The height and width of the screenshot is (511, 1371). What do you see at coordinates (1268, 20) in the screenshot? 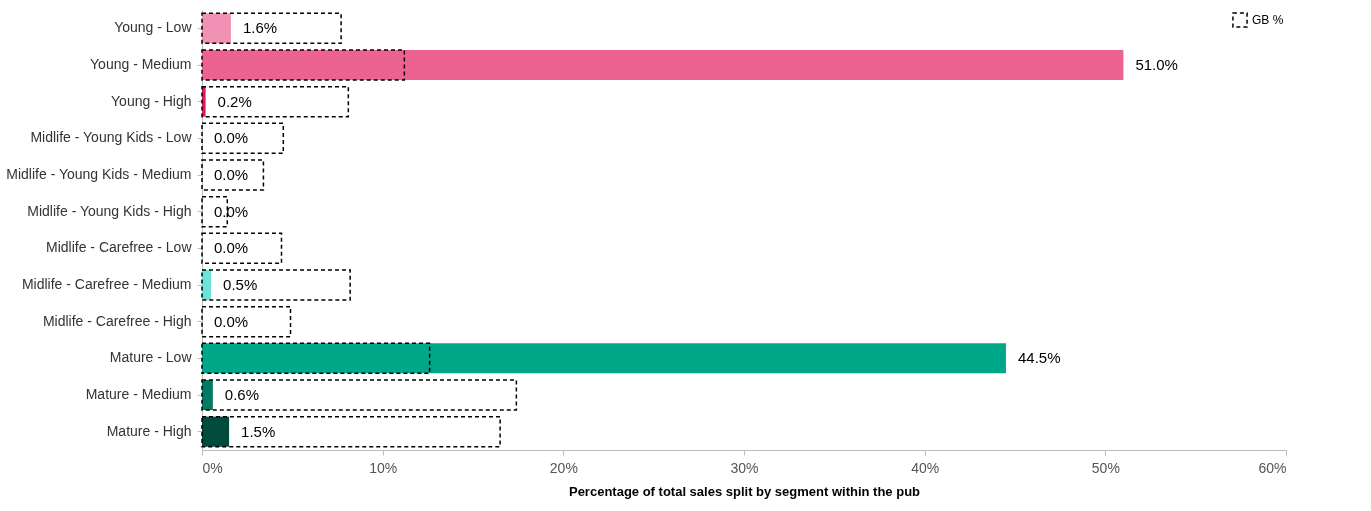
I see `legend-label: GB %` at bounding box center [1268, 20].